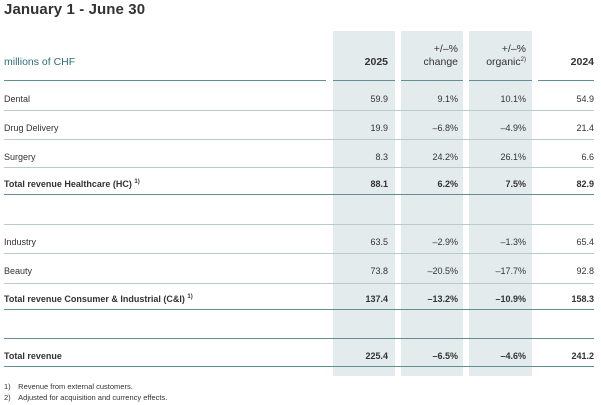 The width and height of the screenshot is (601, 405). What do you see at coordinates (513, 128) in the screenshot?
I see `value-organic: –4.9%` at bounding box center [513, 128].